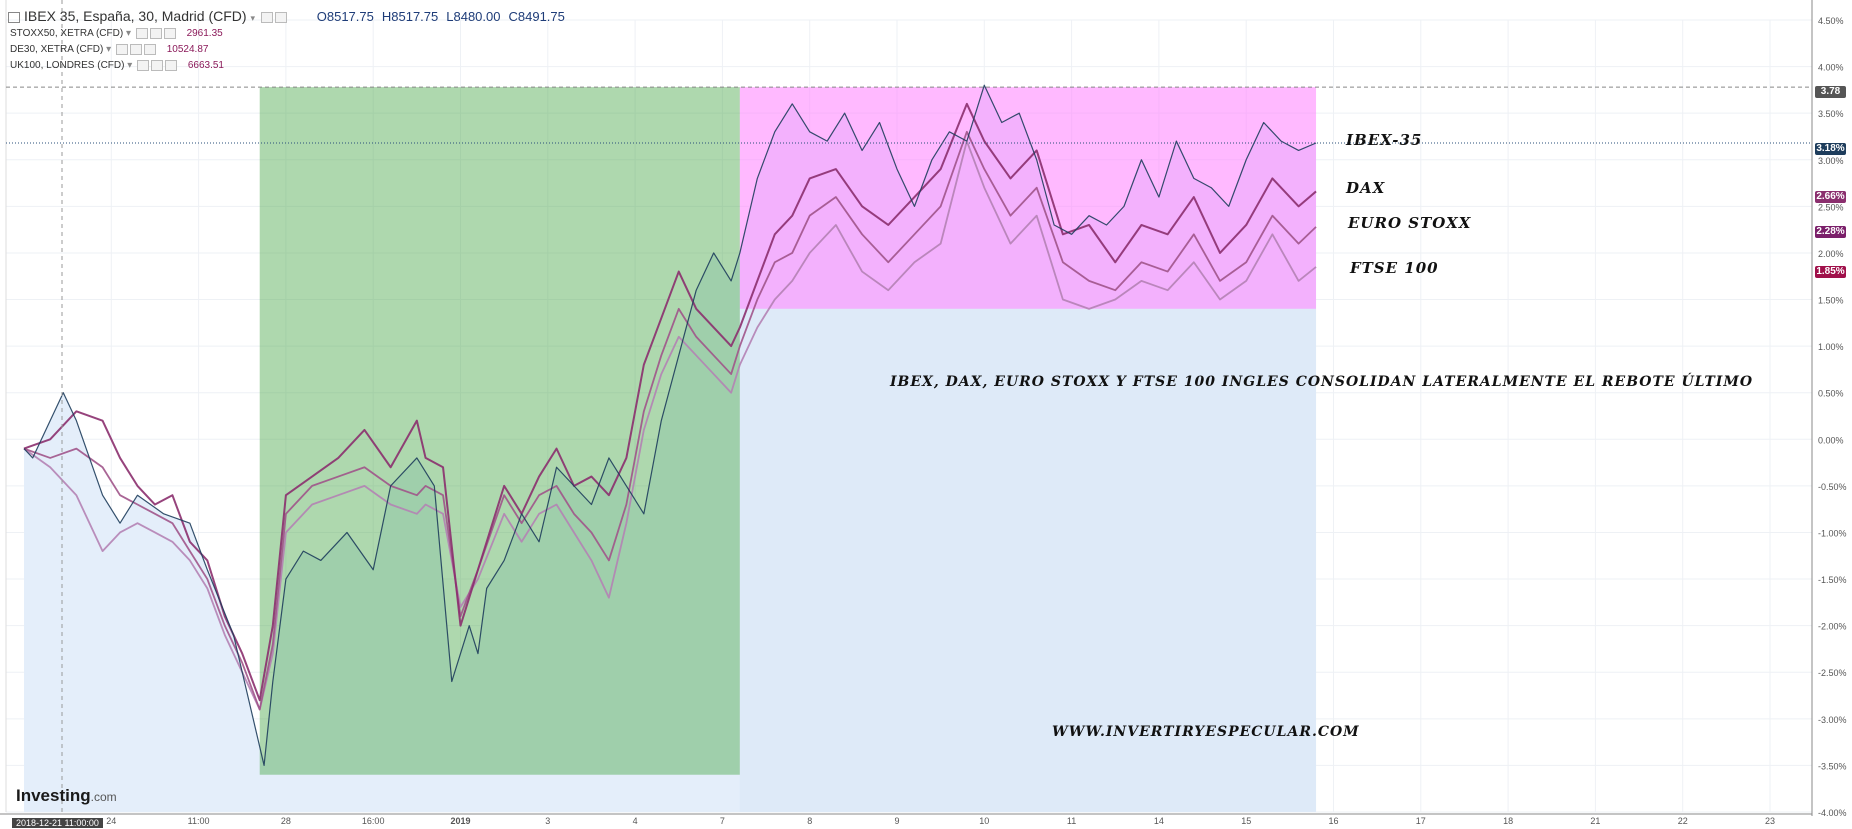 The image size is (1852, 829). I want to click on y-tick-label: 2.50%, so click(1831, 207).